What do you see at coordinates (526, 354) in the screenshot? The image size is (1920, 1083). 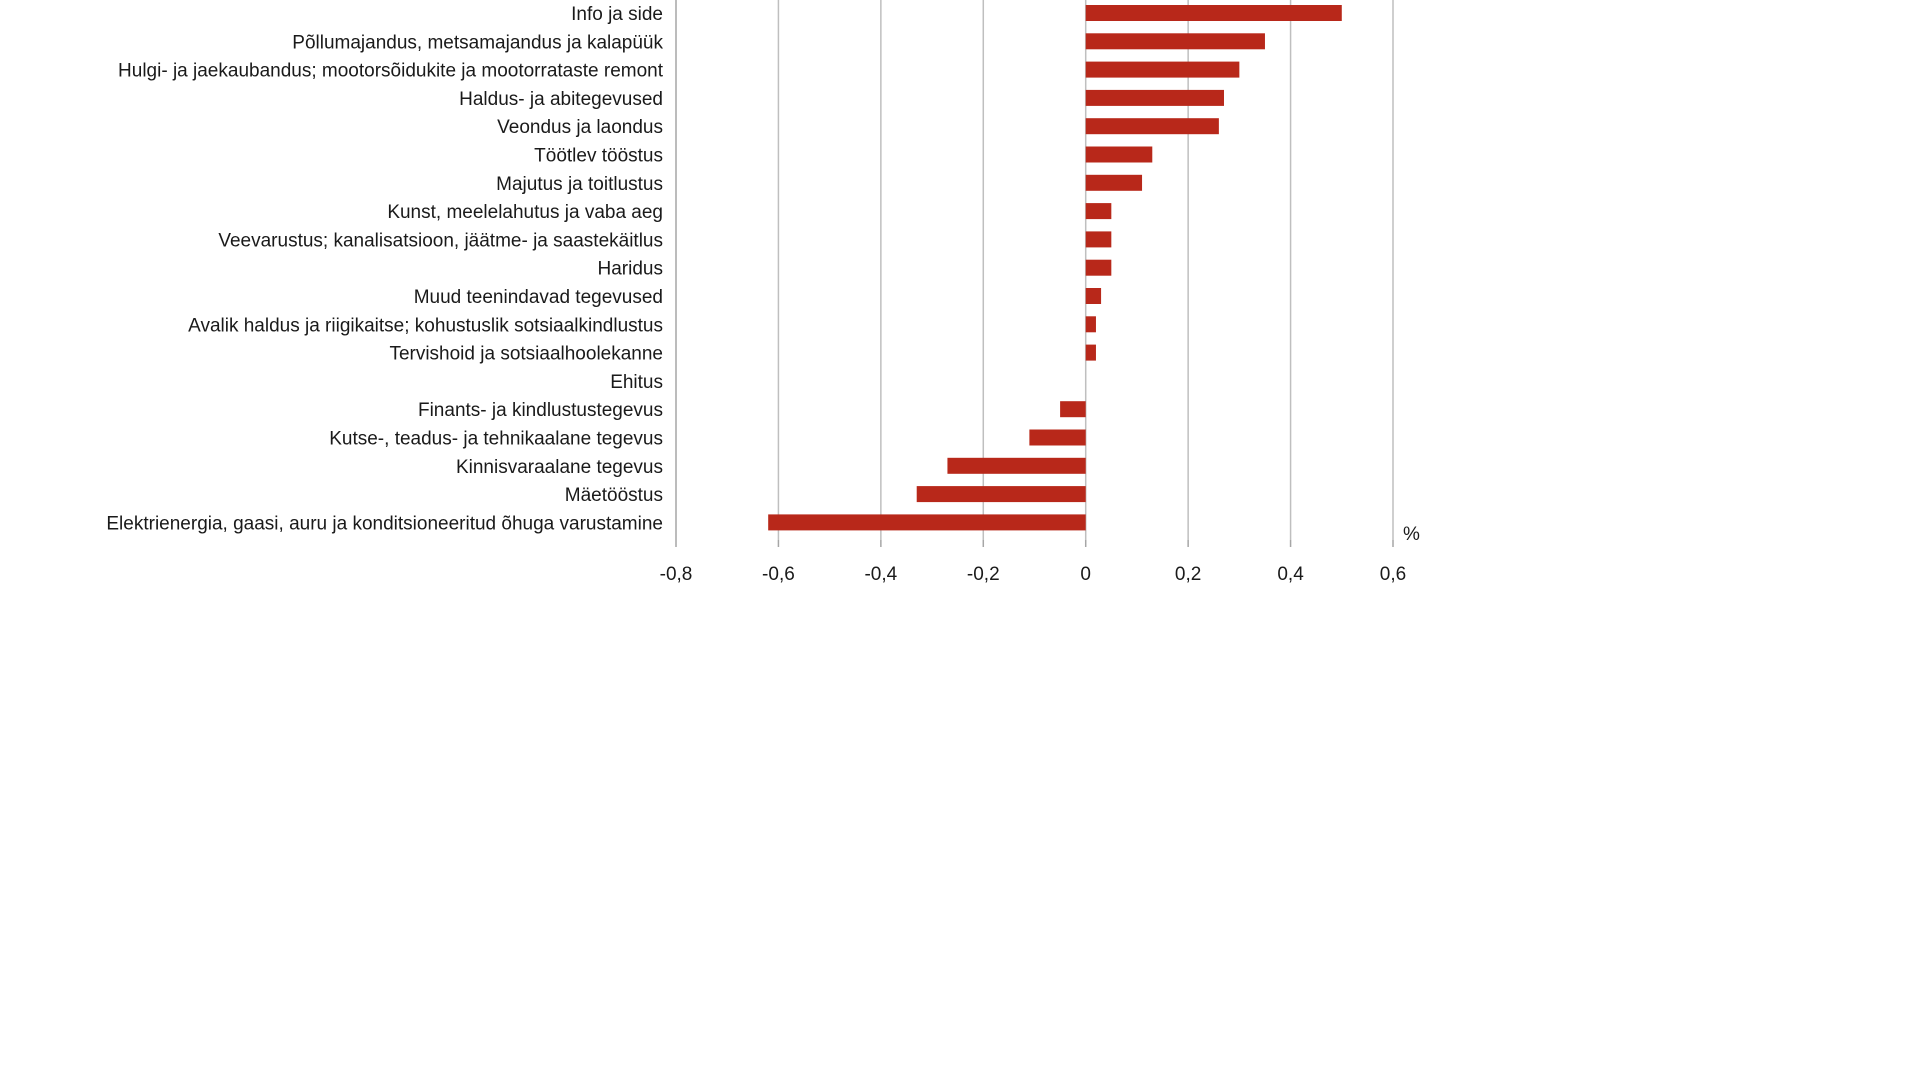 I see `category-label: Tervishoid ja sotsiaalhoolekanne` at bounding box center [526, 354].